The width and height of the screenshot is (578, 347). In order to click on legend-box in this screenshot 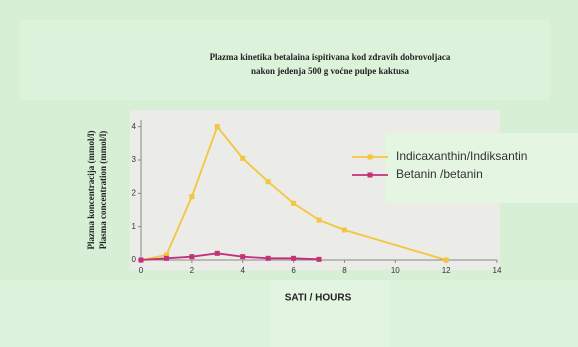, I will do `click(481, 168)`.